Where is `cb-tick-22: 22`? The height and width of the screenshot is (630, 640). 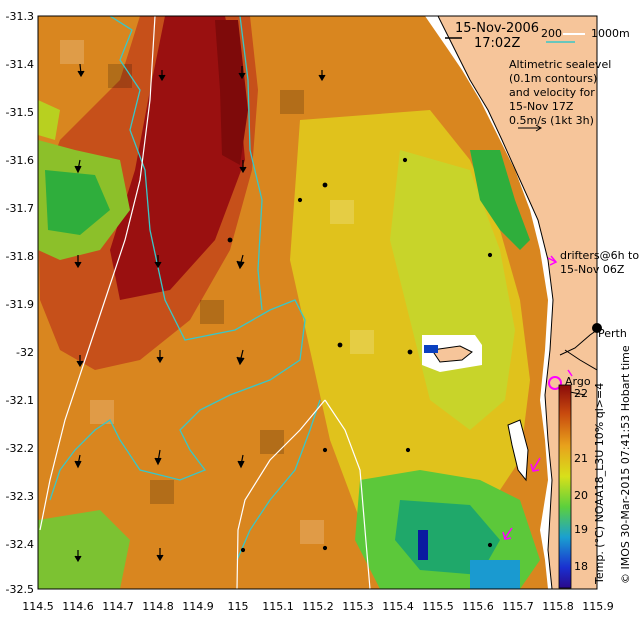 cb-tick-22: 22 is located at coordinates (581, 393).